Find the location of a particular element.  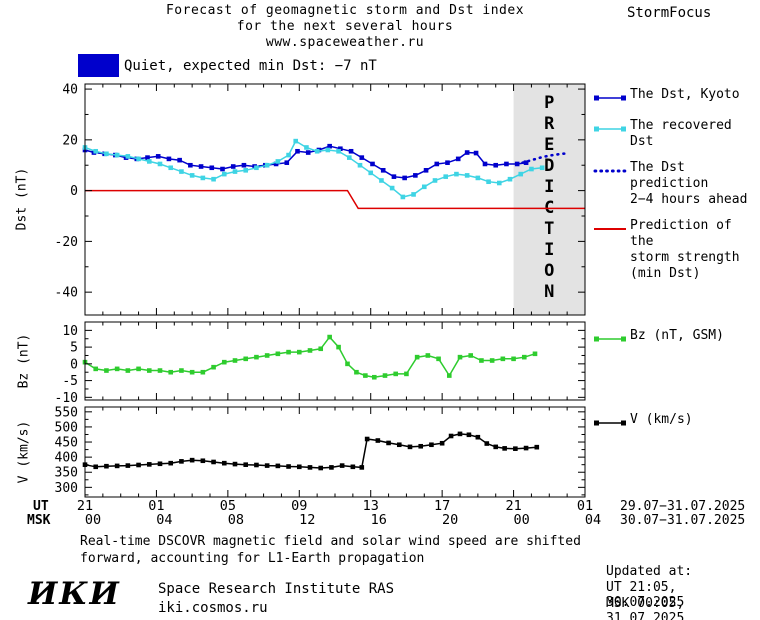

v-axis-title: V (km/s) is located at coordinates (24, 452).